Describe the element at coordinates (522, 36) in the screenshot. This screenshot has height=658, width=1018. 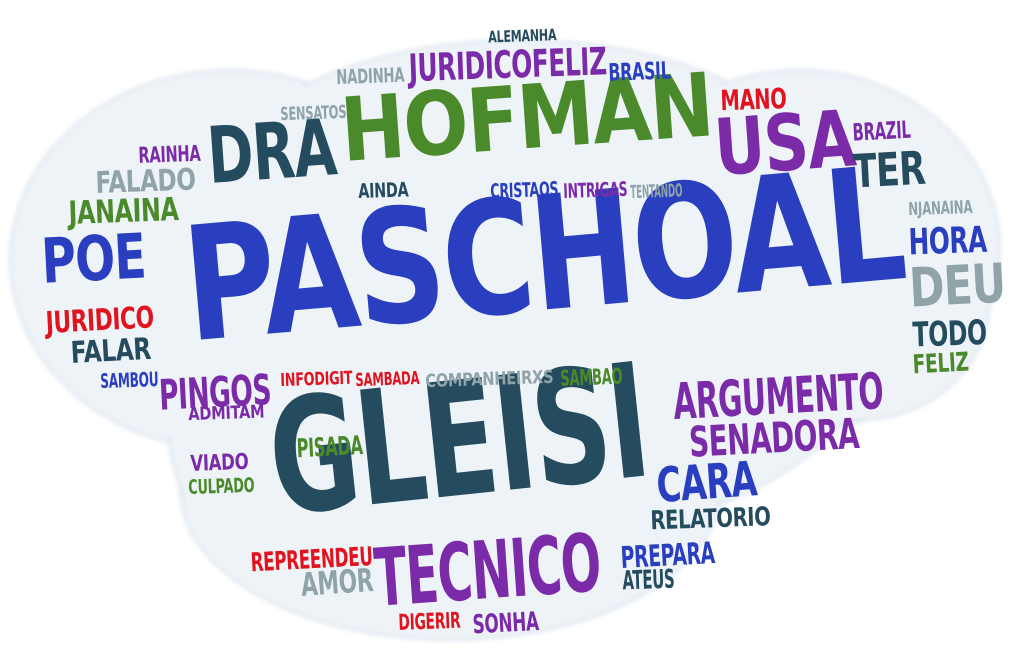
I see `word-alemanha: ALEMANHA` at that location.